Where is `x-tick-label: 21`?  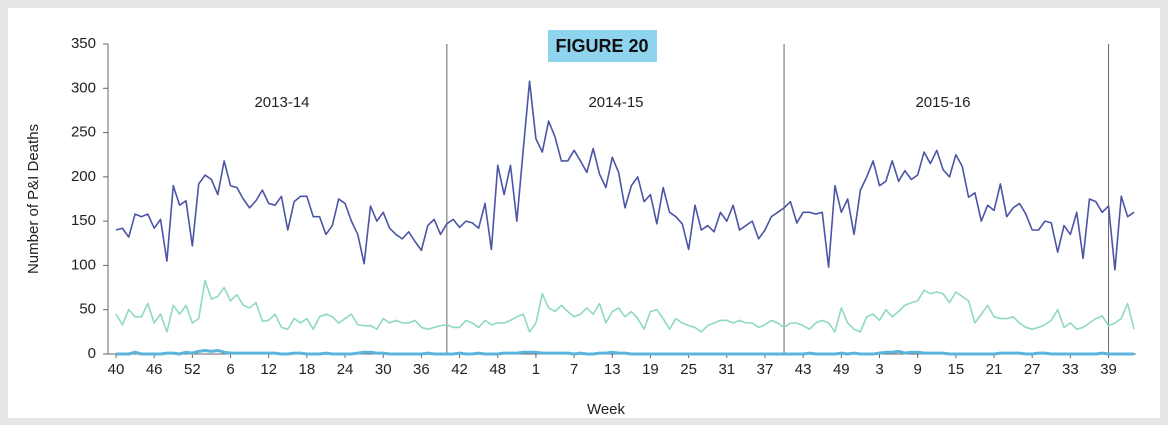 x-tick-label: 21 is located at coordinates (994, 369).